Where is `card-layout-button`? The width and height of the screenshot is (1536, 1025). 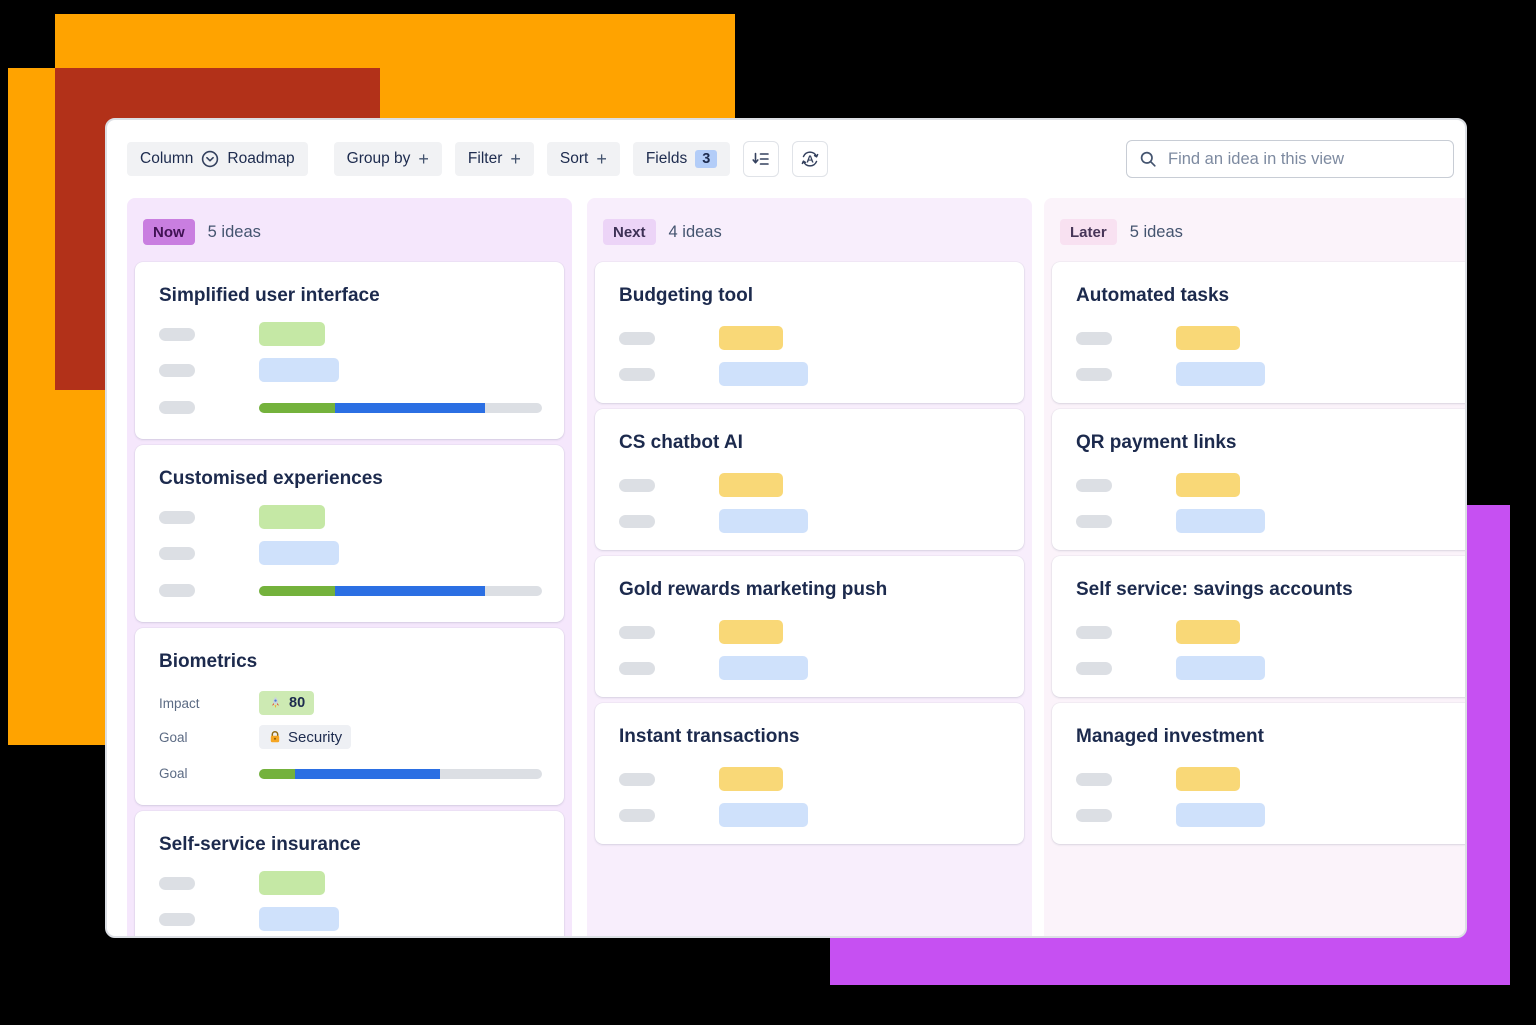
card-layout-button is located at coordinates (761, 159).